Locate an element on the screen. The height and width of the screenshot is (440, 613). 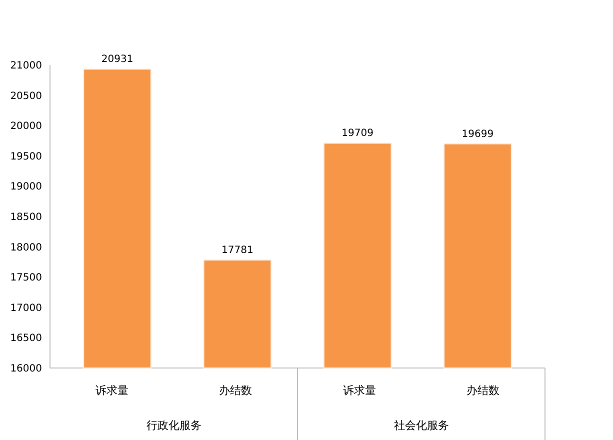
data-label: 19699 is located at coordinates (478, 134).